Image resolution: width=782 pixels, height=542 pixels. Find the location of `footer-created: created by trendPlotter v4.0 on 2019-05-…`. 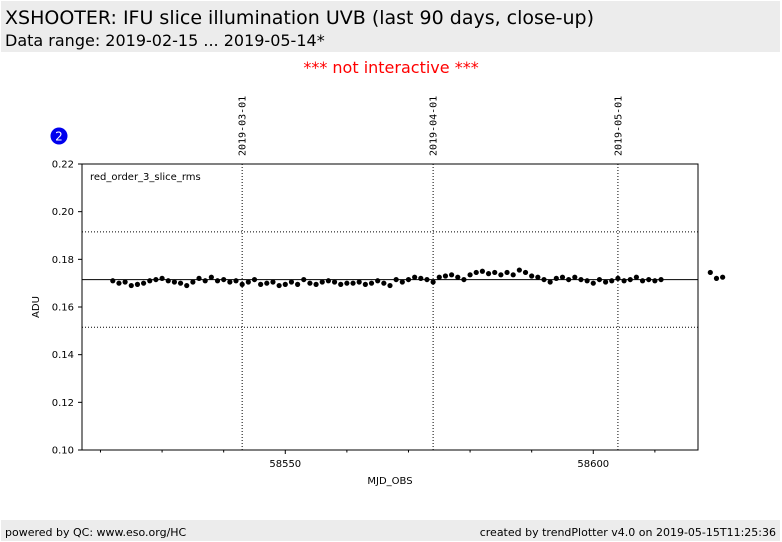

footer-created: created by trendPlotter v4.0 on 2019-05-… is located at coordinates (627, 532).